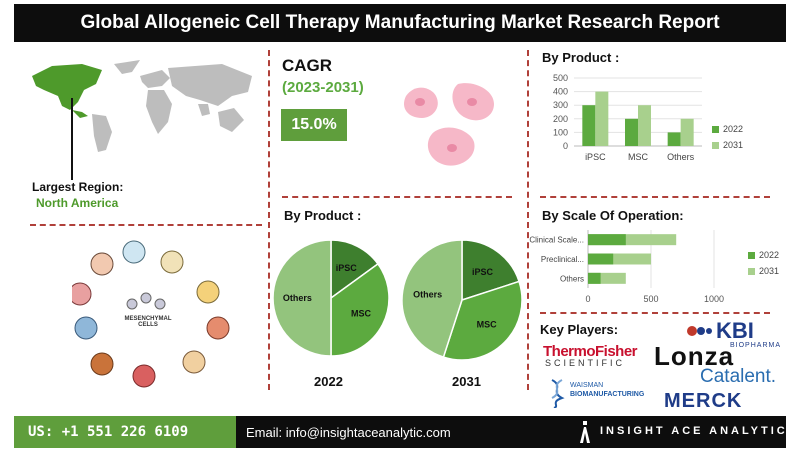 The width and height of the screenshot is (800, 450). What do you see at coordinates (585, 432) in the screenshot?
I see `brand-logo-icon` at bounding box center [585, 432].